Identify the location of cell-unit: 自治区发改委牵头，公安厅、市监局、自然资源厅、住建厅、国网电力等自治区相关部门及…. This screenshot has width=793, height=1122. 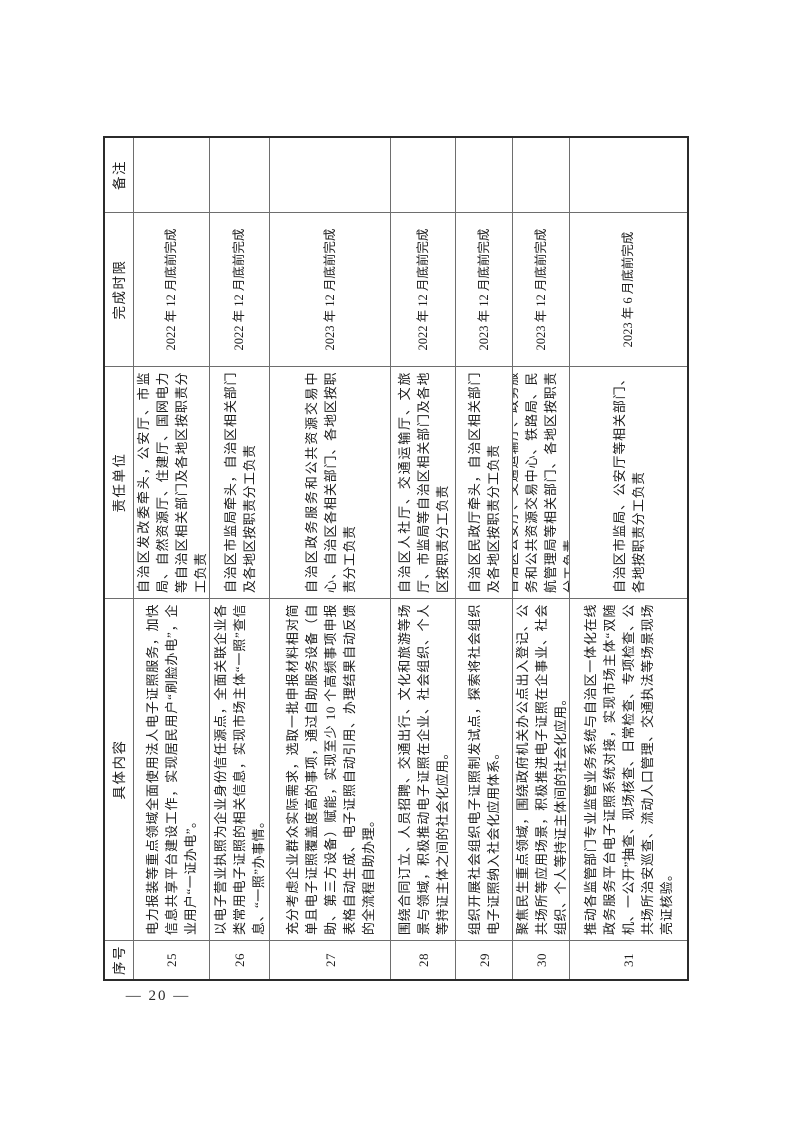
(172, 482).